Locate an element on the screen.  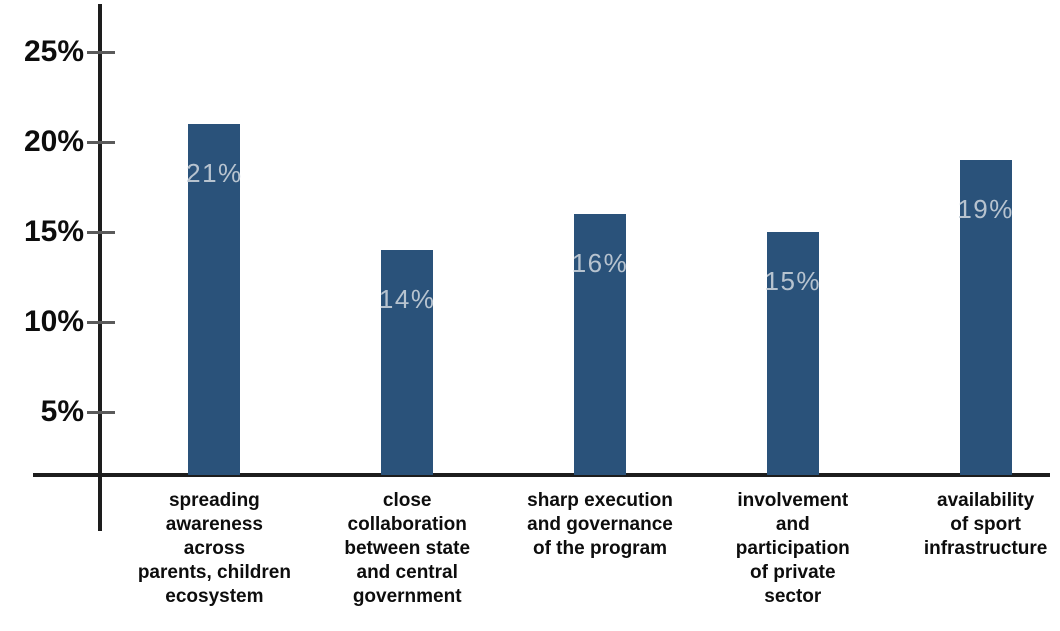
category-label-line: spreading is located at coordinates (214, 500).